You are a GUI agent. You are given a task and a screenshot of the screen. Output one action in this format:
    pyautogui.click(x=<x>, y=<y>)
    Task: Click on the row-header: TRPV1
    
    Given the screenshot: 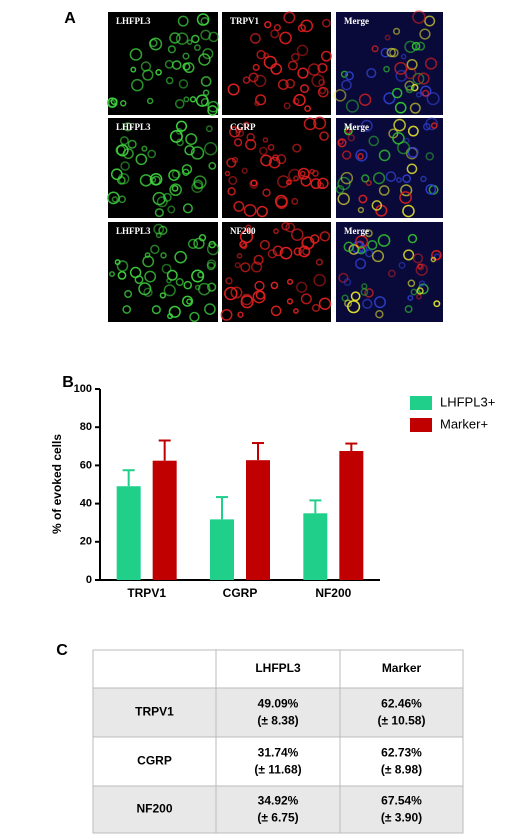 What is the action you would take?
    pyautogui.click(x=154, y=712)
    